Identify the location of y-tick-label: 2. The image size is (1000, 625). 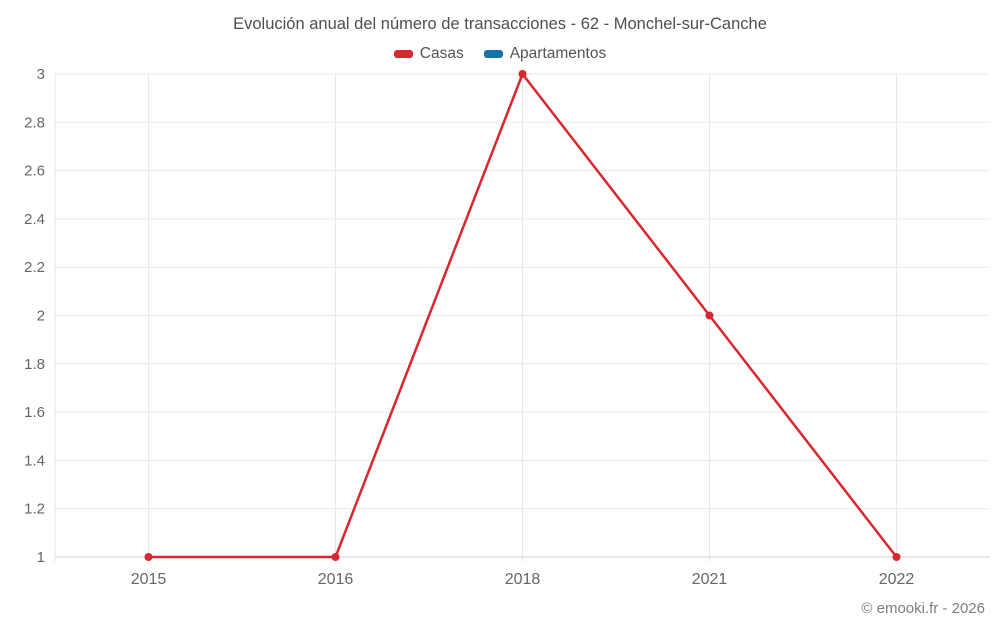
(41, 316).